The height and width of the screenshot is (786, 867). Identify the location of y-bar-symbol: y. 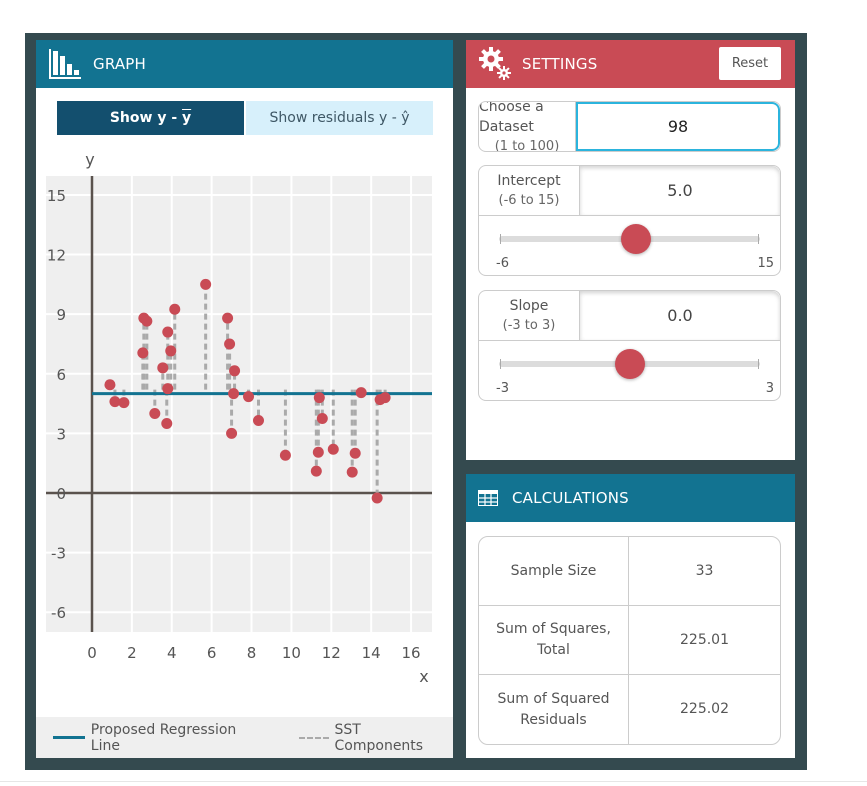
(187, 118).